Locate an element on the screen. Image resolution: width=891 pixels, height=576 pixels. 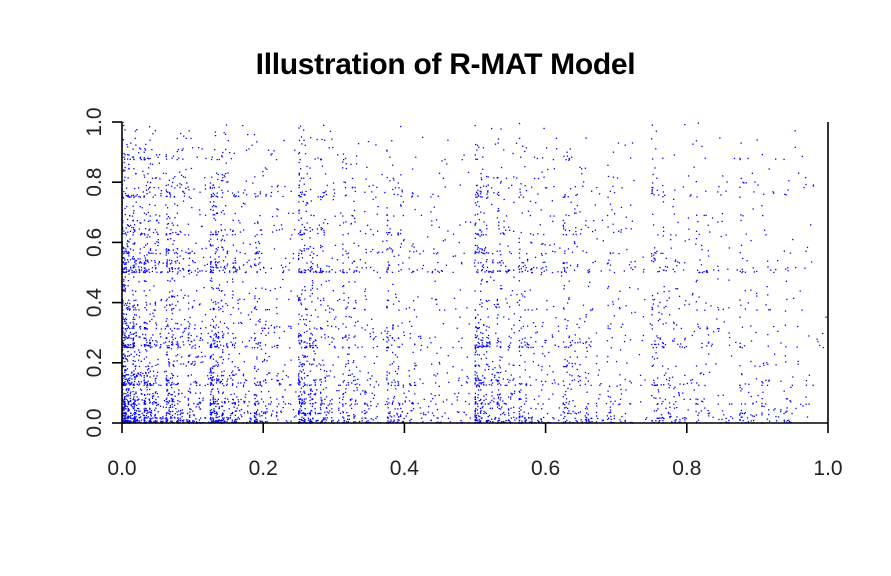
chart-title: Illustration of R-MAT Model is located at coordinates (445, 64).